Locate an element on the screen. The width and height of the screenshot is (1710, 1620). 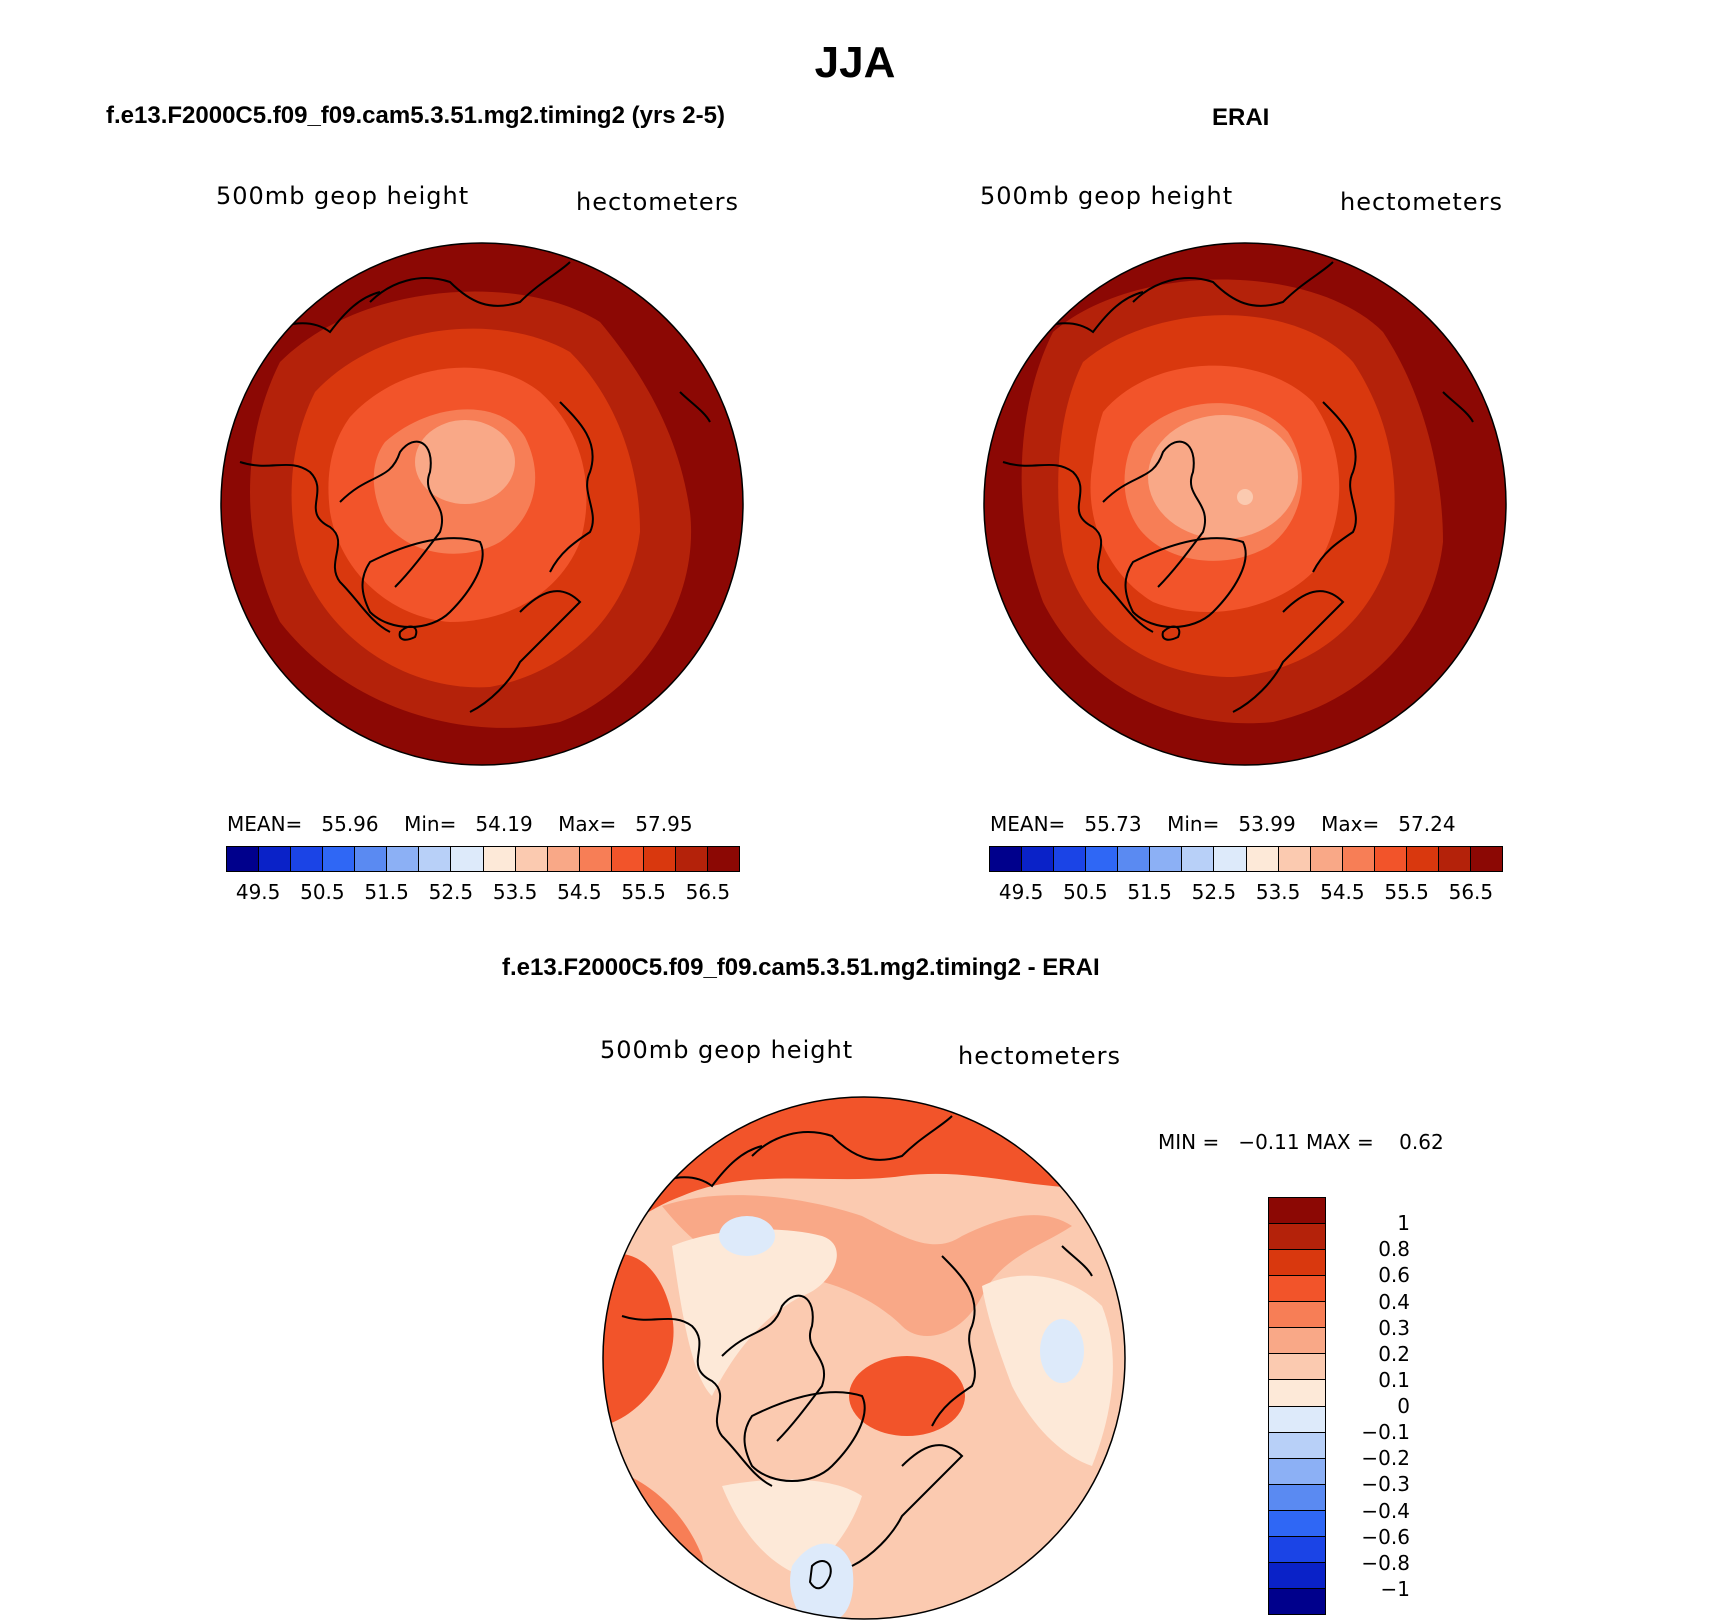
model-units-label: hectometers is located at coordinates (657, 202).